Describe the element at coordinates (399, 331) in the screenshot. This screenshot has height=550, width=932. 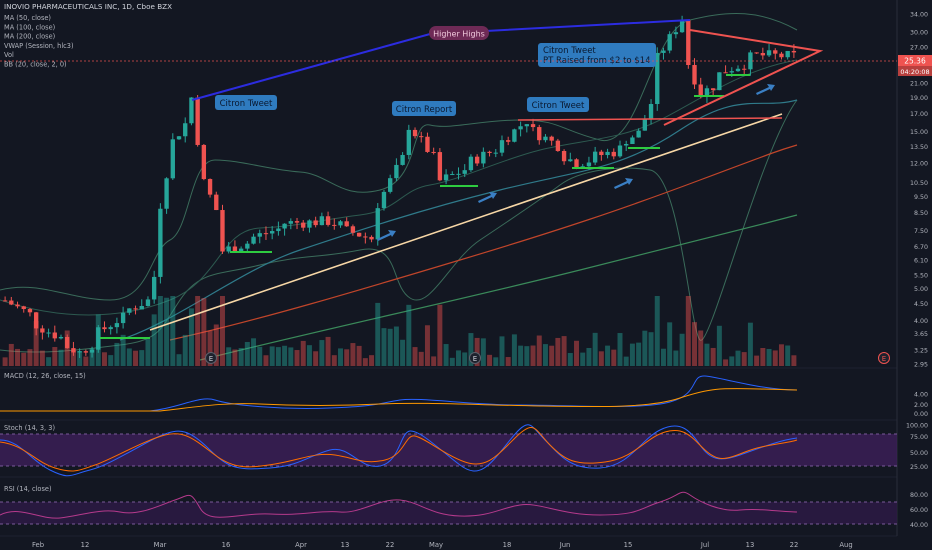
I see `volume-bars` at that location.